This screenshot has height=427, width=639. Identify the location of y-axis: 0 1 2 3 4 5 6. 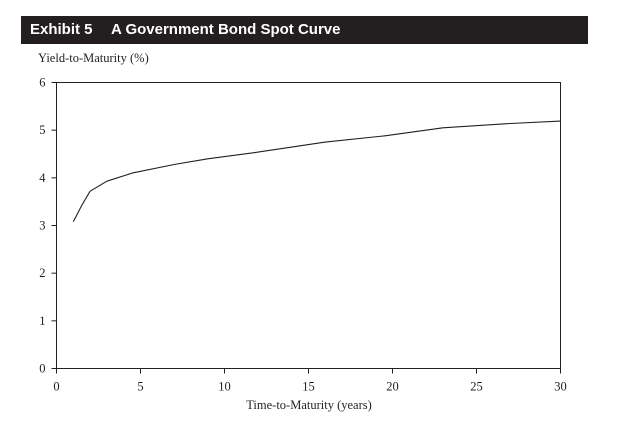
(48, 226).